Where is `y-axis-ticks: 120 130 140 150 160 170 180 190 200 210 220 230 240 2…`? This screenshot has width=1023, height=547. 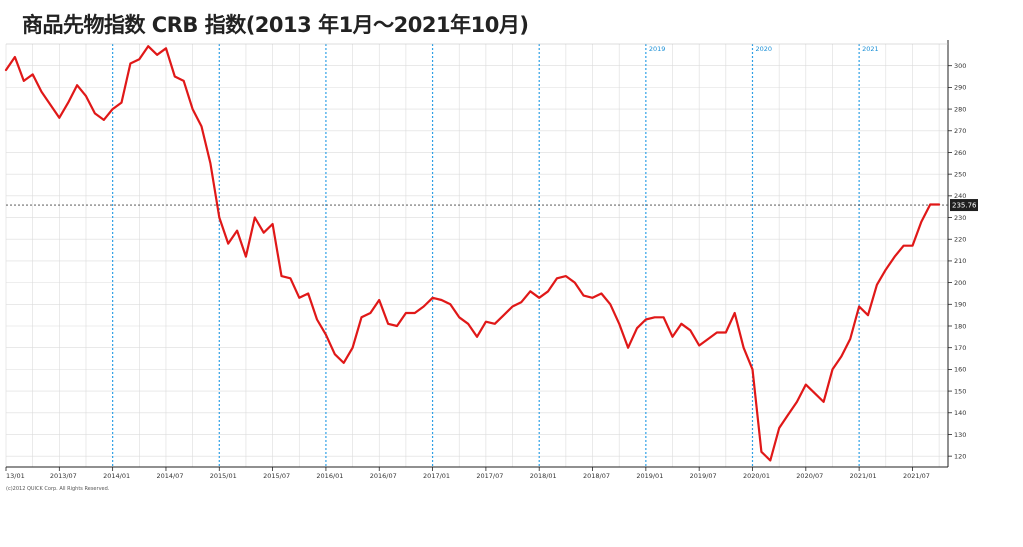
y-axis-ticks: 120 130 140 150 160 170 180 190 200 210 220 230 240 2… is located at coordinates (957, 261).